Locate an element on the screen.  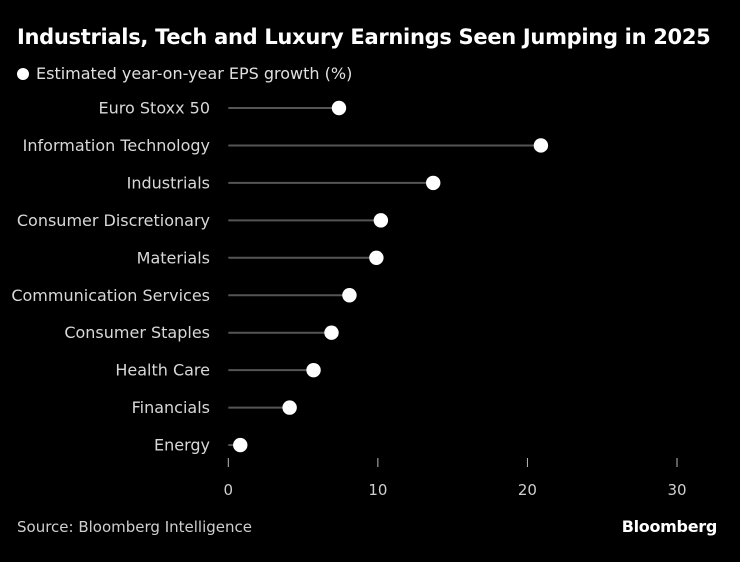
chart-row: Materials is located at coordinates (260, 257).